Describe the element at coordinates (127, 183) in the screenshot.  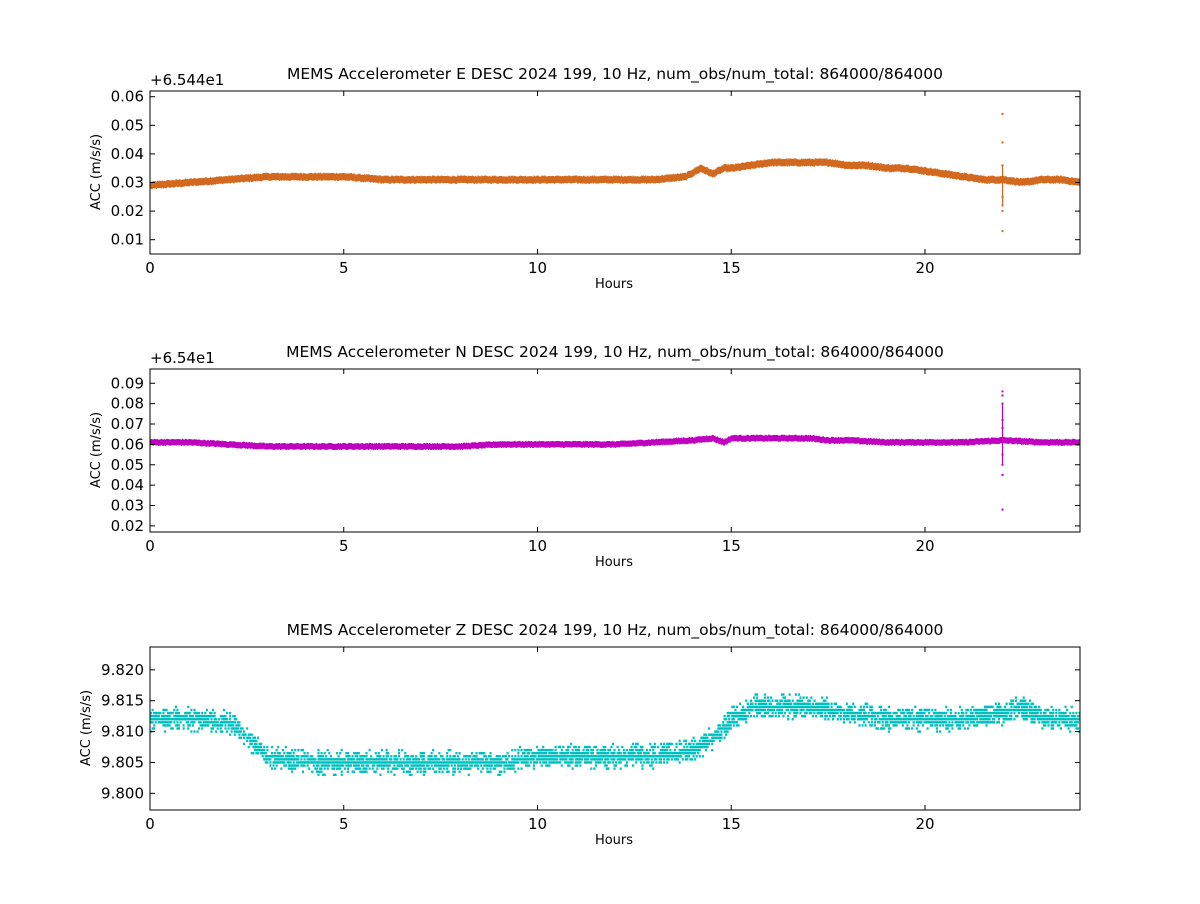
I see `y-tick-label: 0.03` at that location.